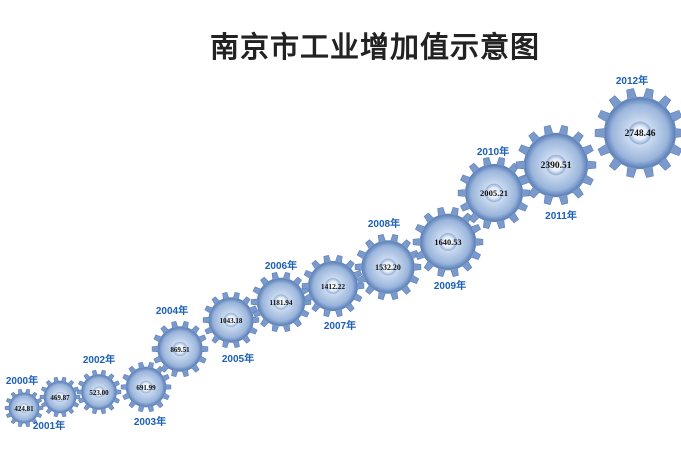 This screenshot has width=681, height=470. I want to click on year-label: 2008年, so click(384, 223).